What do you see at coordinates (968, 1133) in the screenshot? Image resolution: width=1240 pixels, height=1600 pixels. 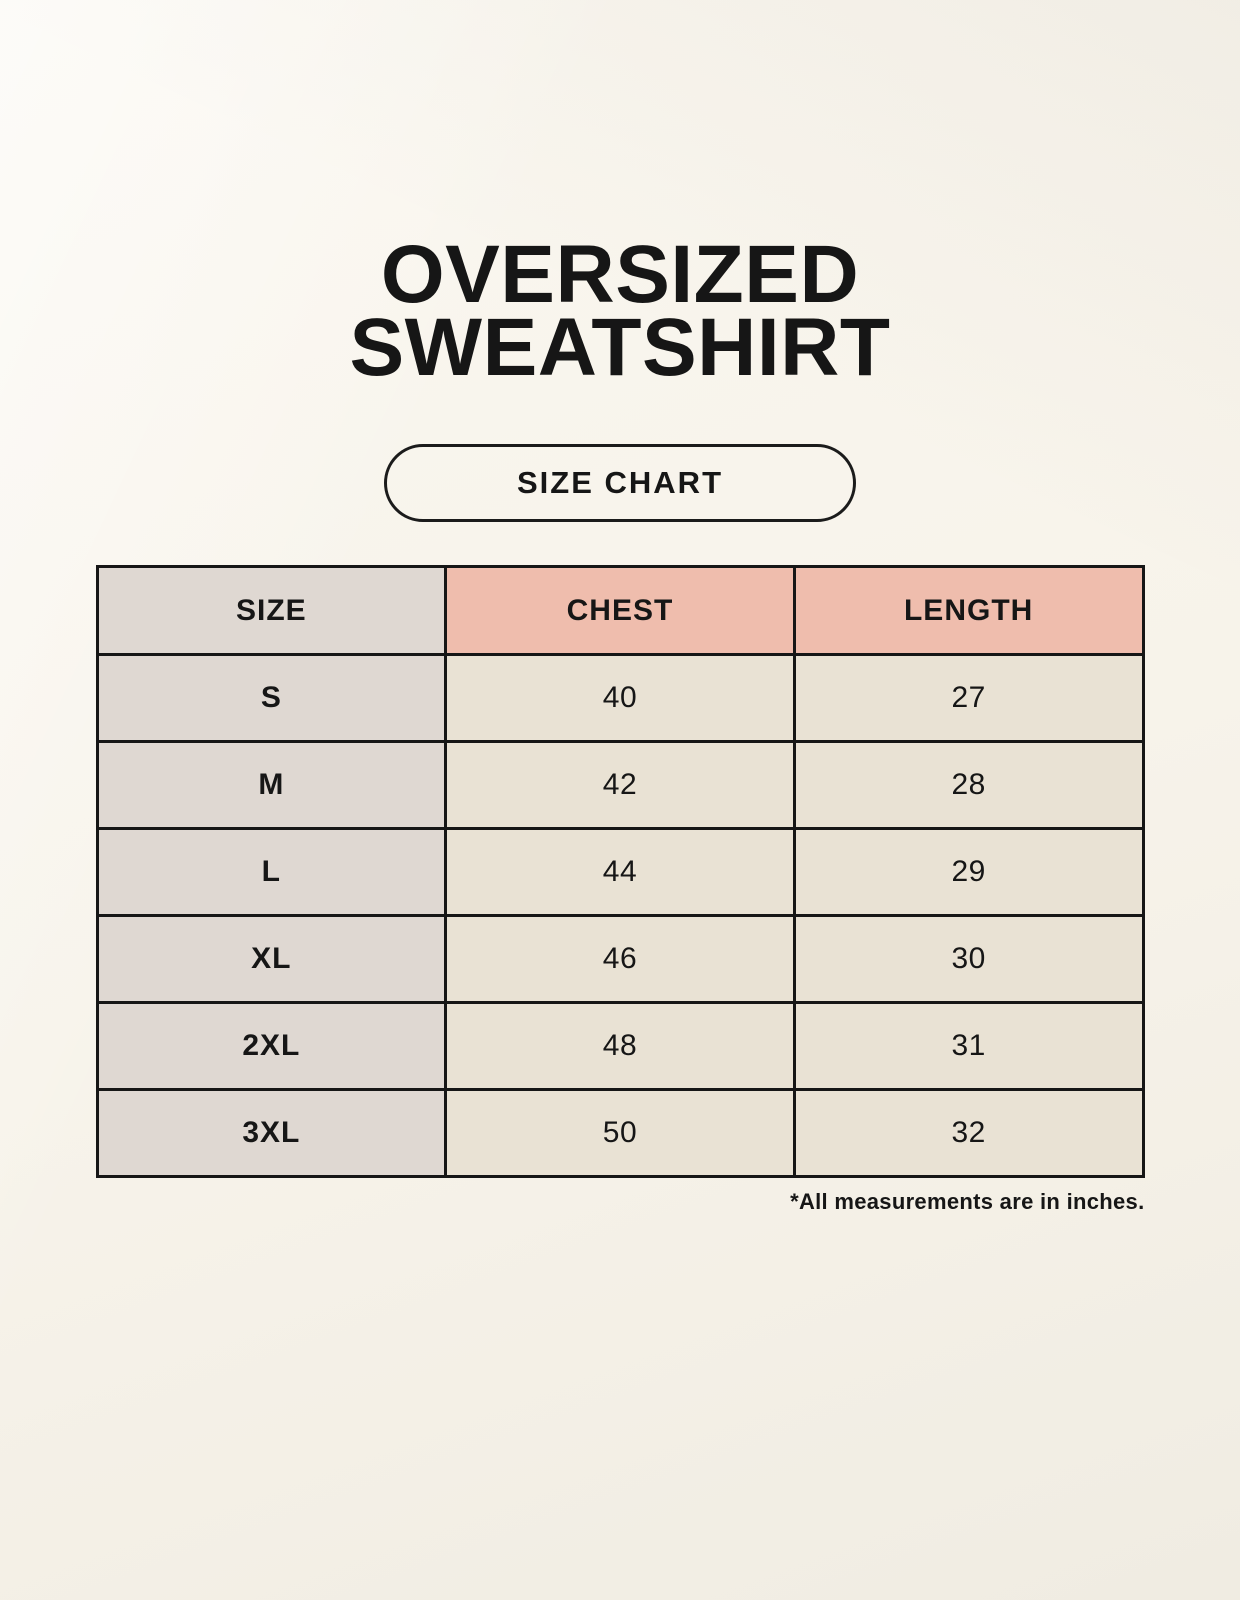 I see `length-value: 32` at bounding box center [968, 1133].